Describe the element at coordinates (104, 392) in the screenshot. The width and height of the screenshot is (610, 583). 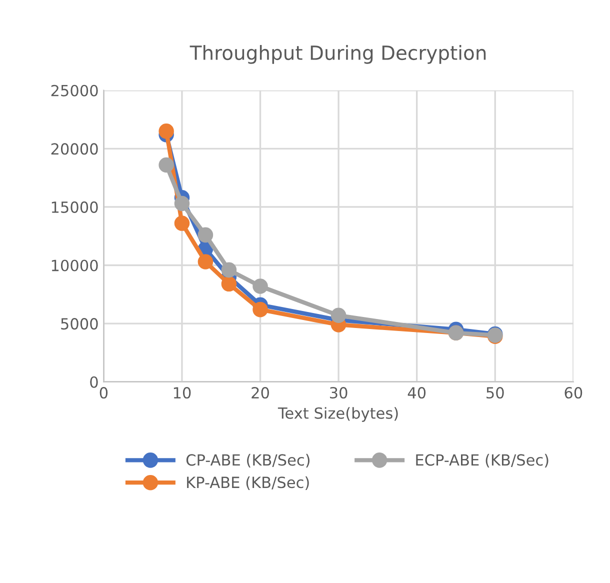
I see `x-tick-label: 0` at that location.